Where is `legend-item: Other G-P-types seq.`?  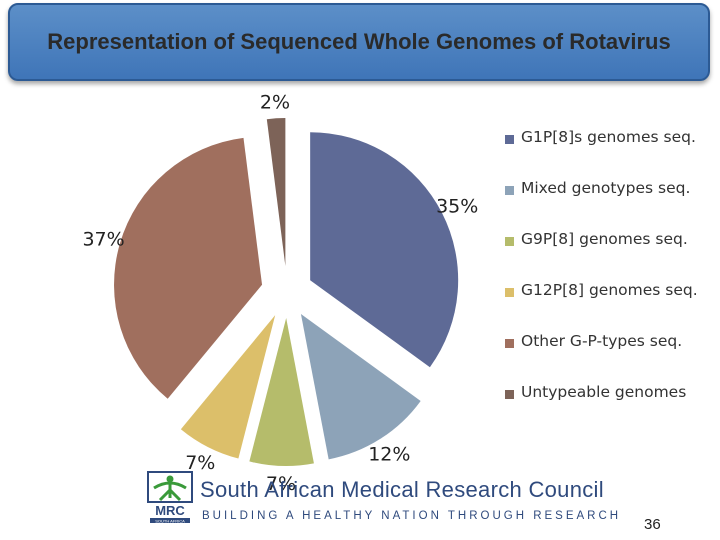 legend-item: Other G-P-types seq. is located at coordinates (610, 357).